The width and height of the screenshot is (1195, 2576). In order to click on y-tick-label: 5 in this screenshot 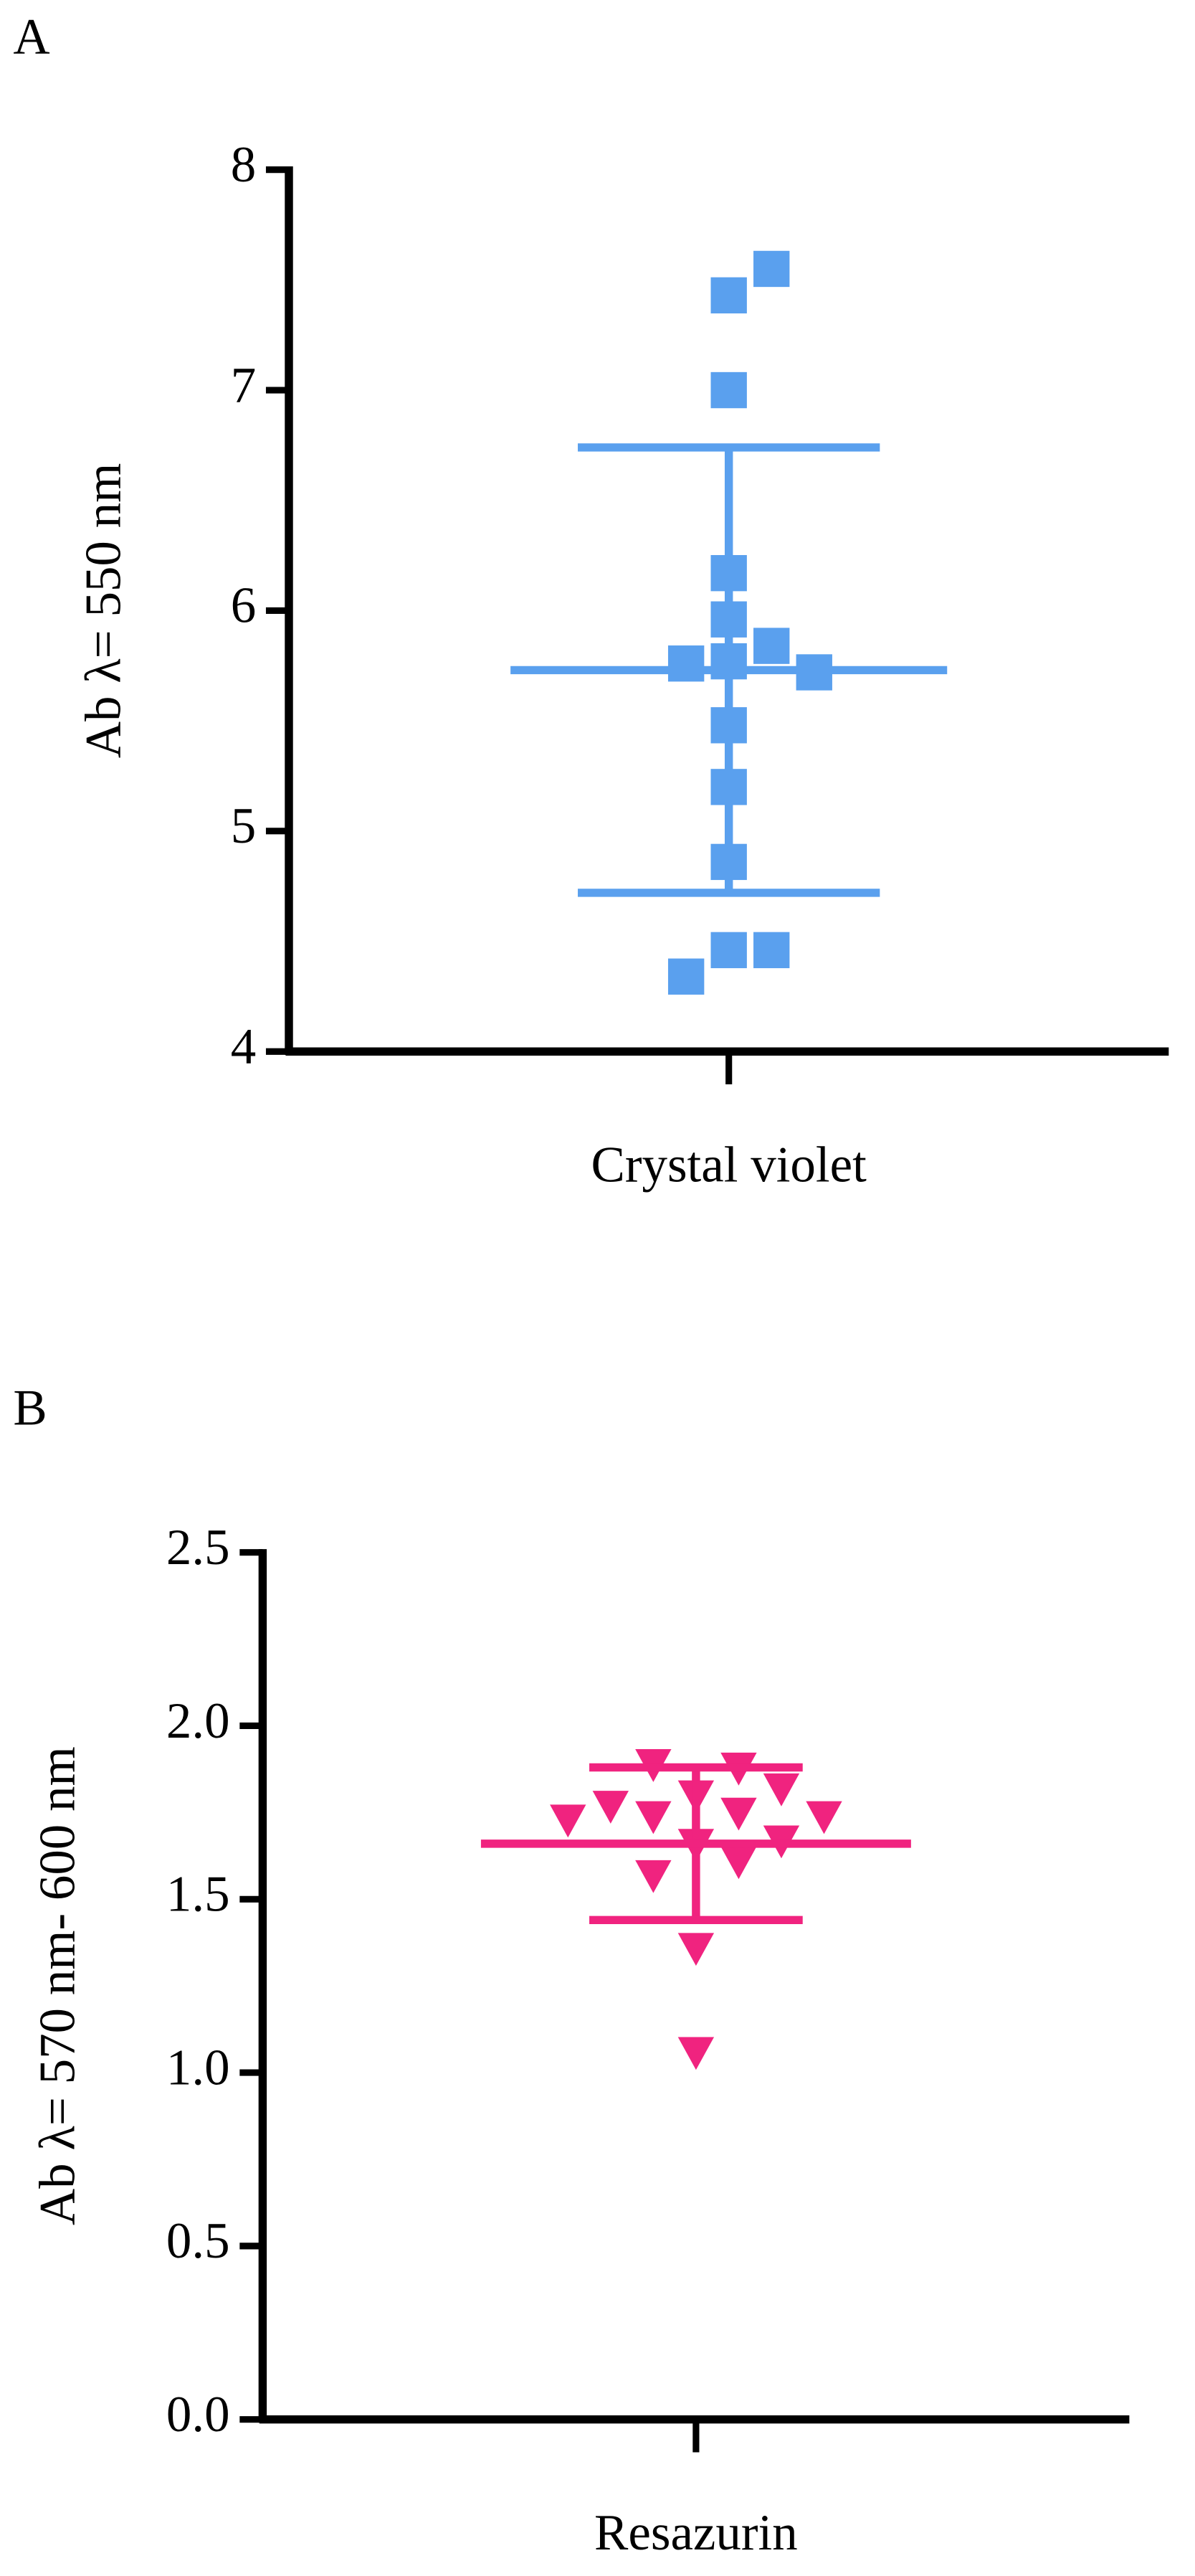, I will do `click(244, 826)`.